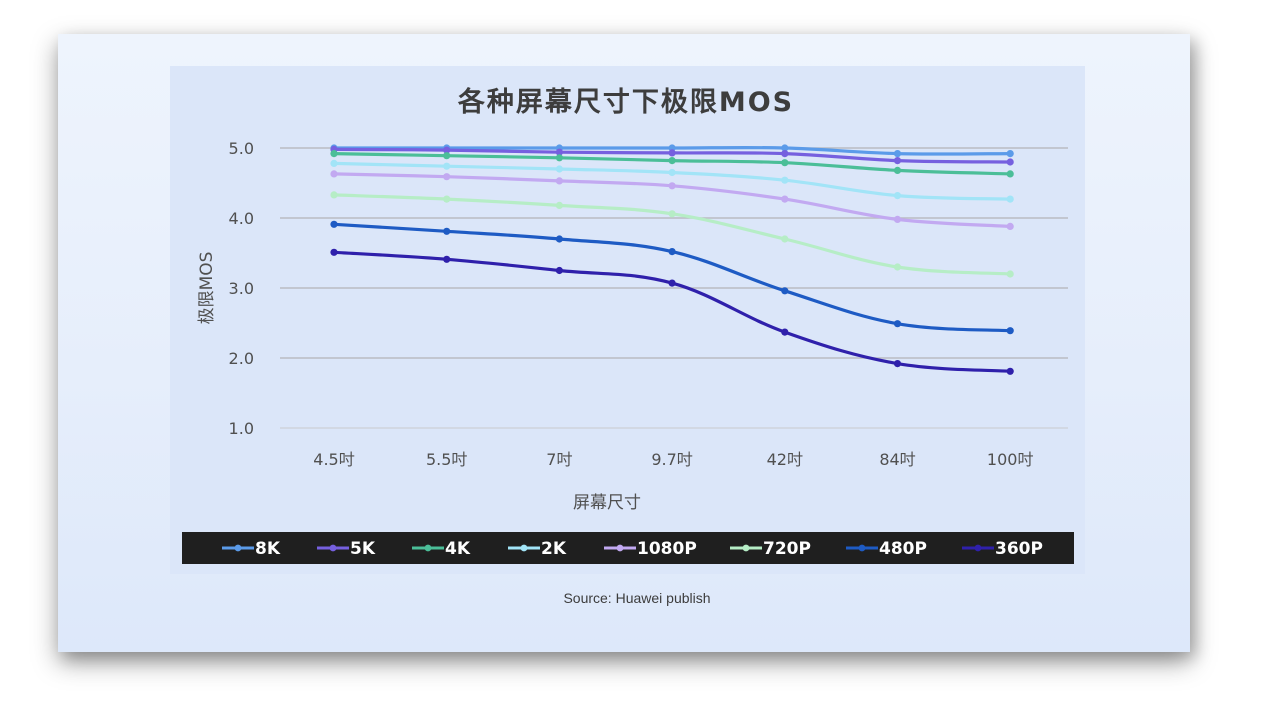 This screenshot has width=1274, height=710. What do you see at coordinates (241, 218) in the screenshot?
I see `y-tick-label: 4.0` at bounding box center [241, 218].